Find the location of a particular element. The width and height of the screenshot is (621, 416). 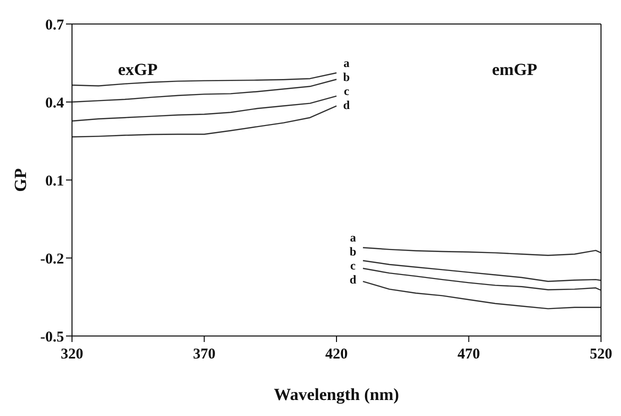

y-axis-title: GP is located at coordinates (20, 180).